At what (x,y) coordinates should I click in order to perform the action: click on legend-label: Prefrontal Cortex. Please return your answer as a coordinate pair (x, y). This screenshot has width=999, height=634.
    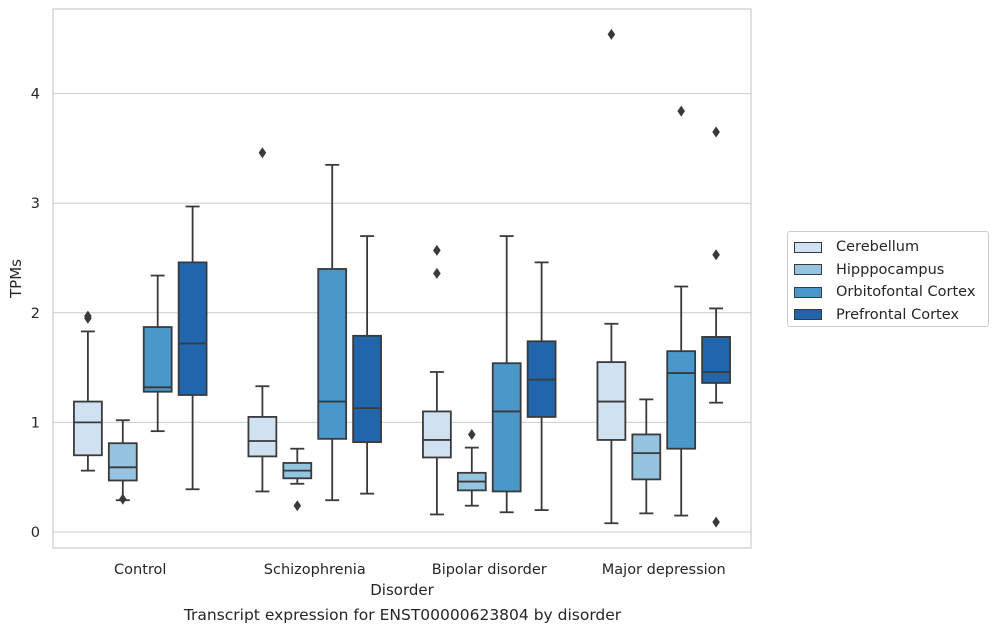
    Looking at the image, I should click on (897, 314).